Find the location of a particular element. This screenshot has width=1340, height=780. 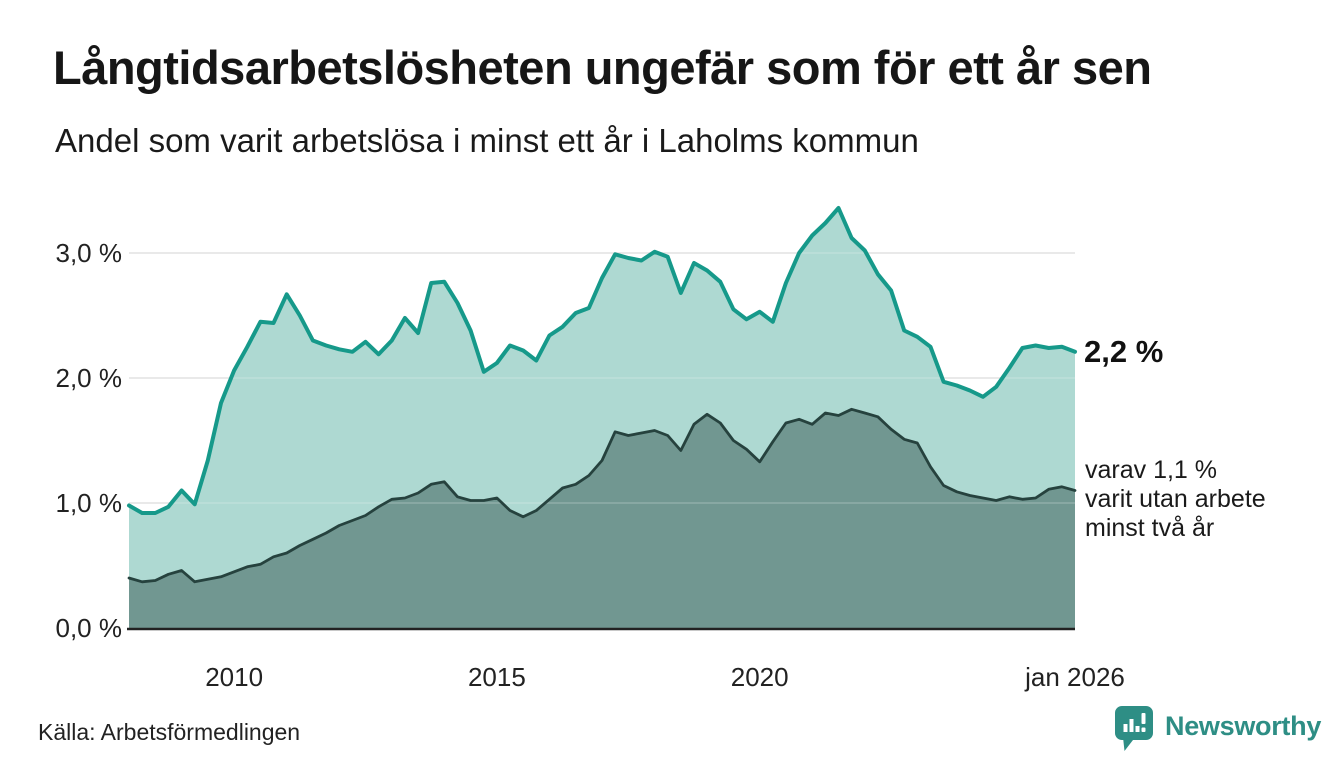

exclamation-dot is located at coordinates (1143, 729).